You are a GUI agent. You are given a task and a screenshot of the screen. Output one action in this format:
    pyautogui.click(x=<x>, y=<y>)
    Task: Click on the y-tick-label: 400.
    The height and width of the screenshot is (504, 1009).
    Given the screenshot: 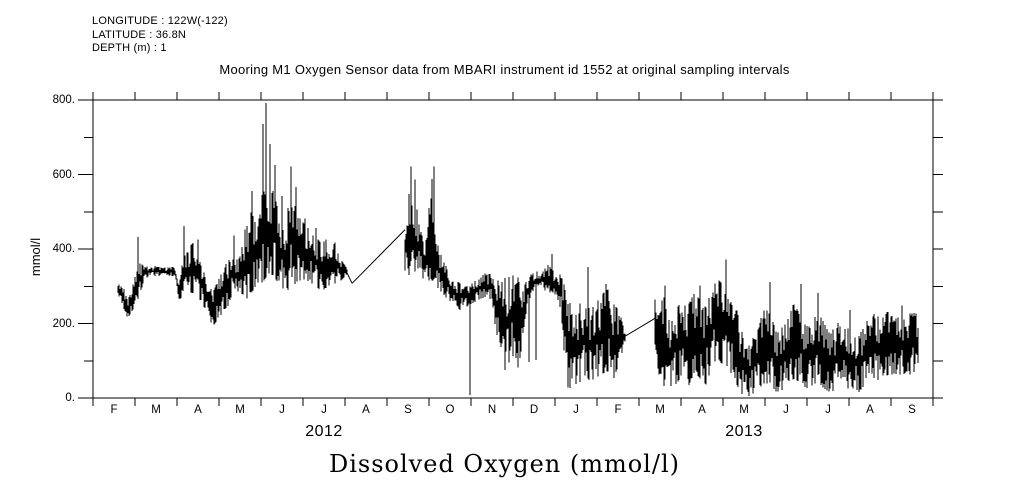 What is the action you would take?
    pyautogui.click(x=63, y=249)
    